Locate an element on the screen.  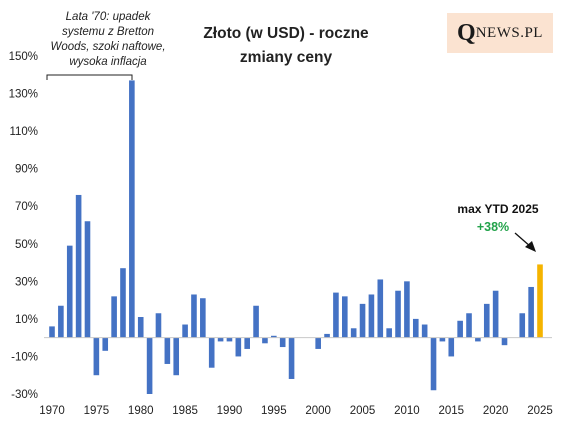
bar-1995 is located at coordinates (274, 336).